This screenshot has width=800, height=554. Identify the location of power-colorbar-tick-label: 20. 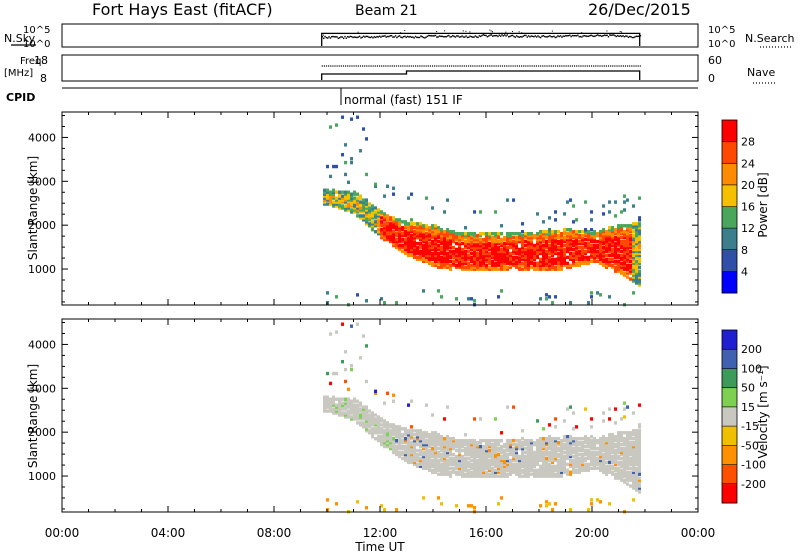
(748, 185).